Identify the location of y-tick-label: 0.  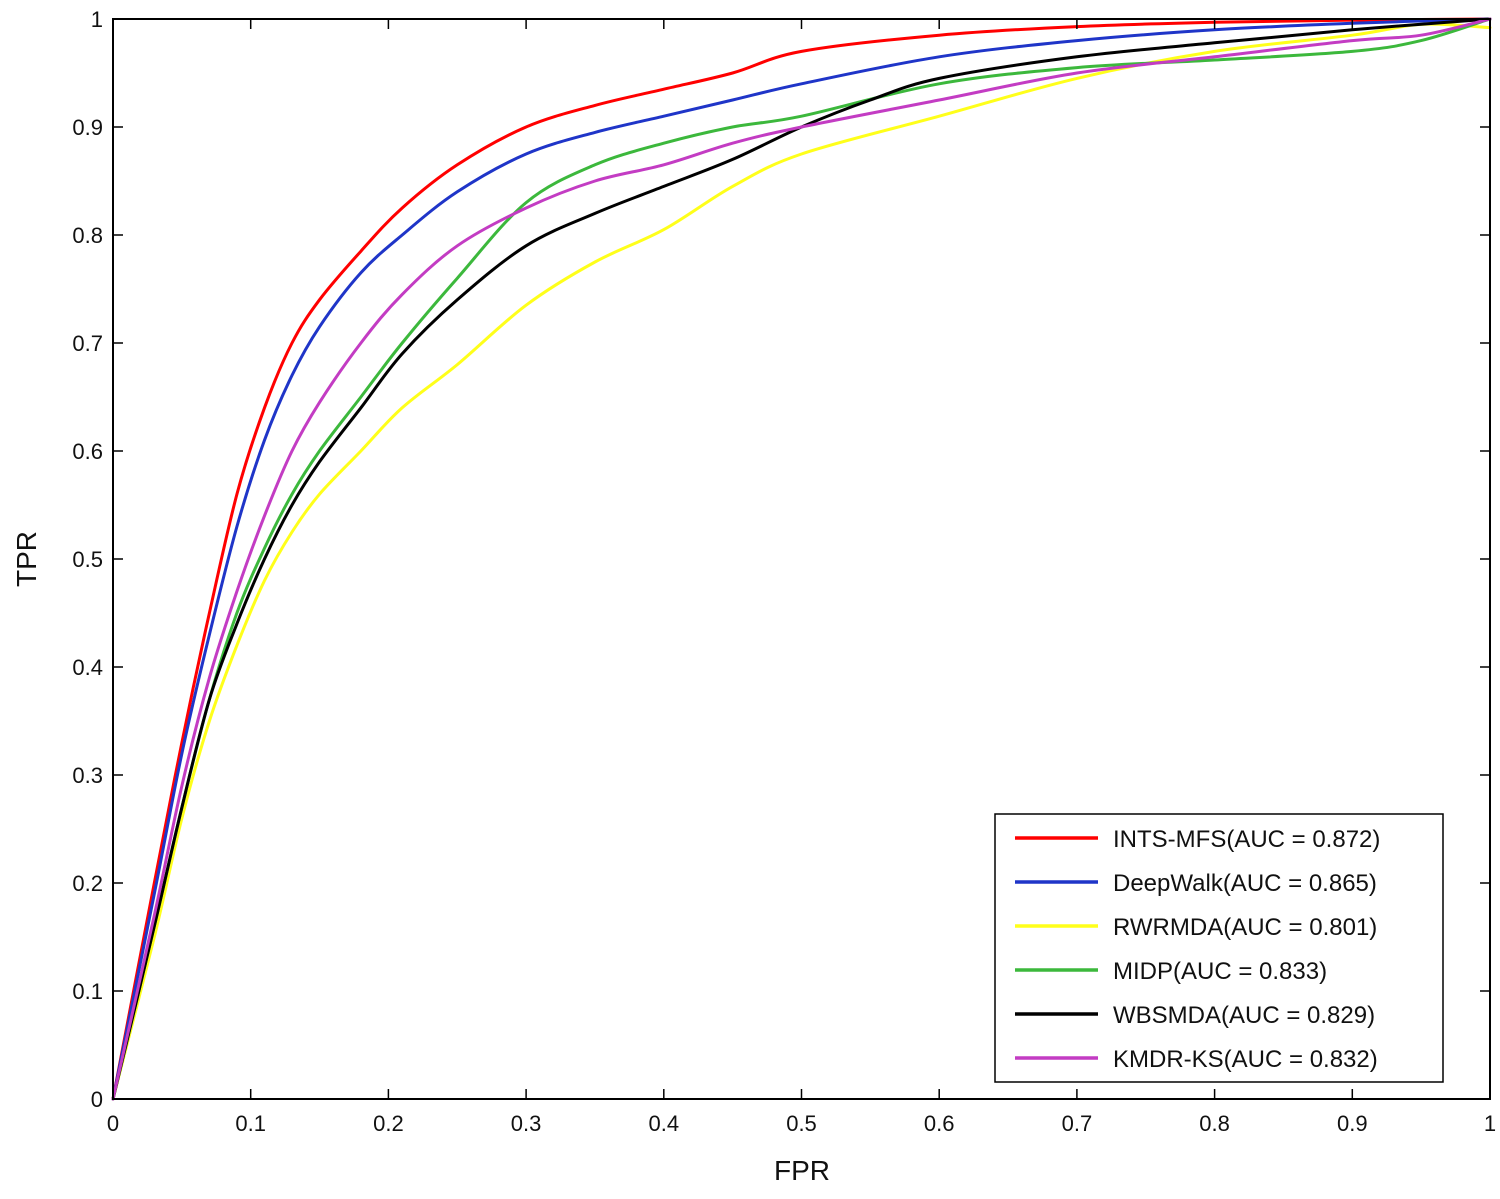
(97, 1099).